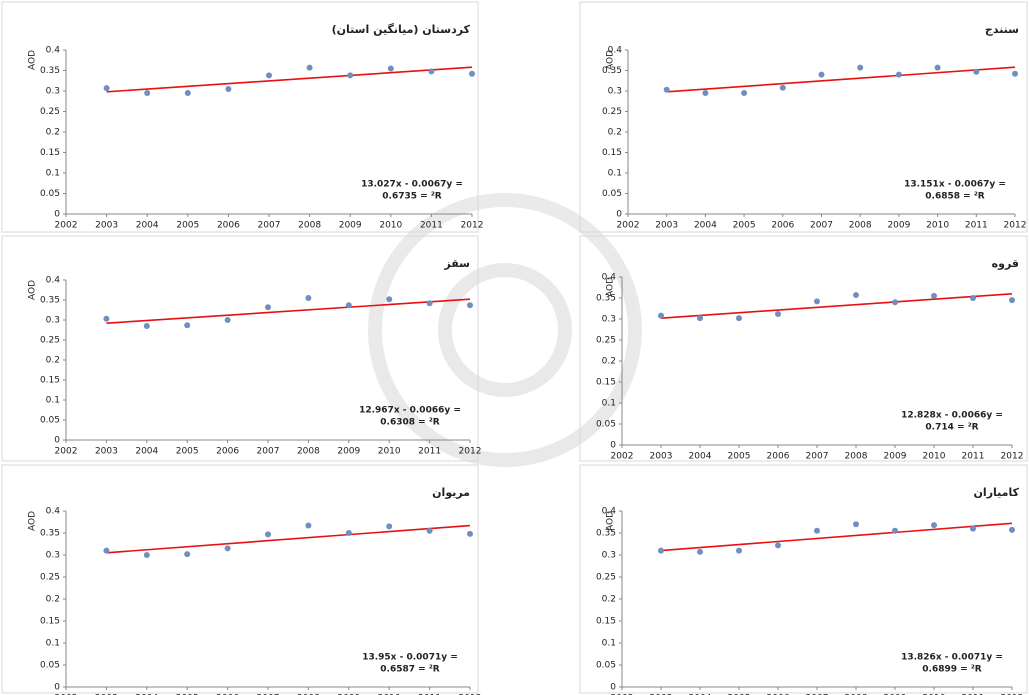  Describe the element at coordinates (803, 579) in the screenshot. I see `panel-border` at that location.